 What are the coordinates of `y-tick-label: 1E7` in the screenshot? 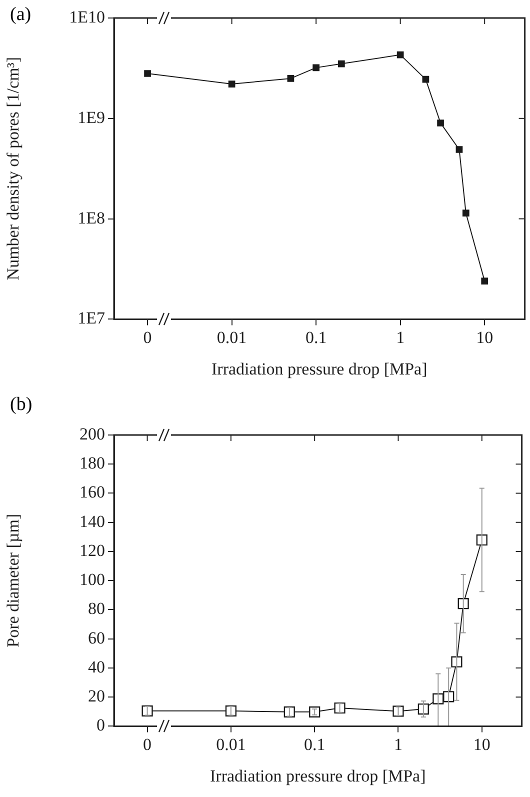 It's located at (92, 318).